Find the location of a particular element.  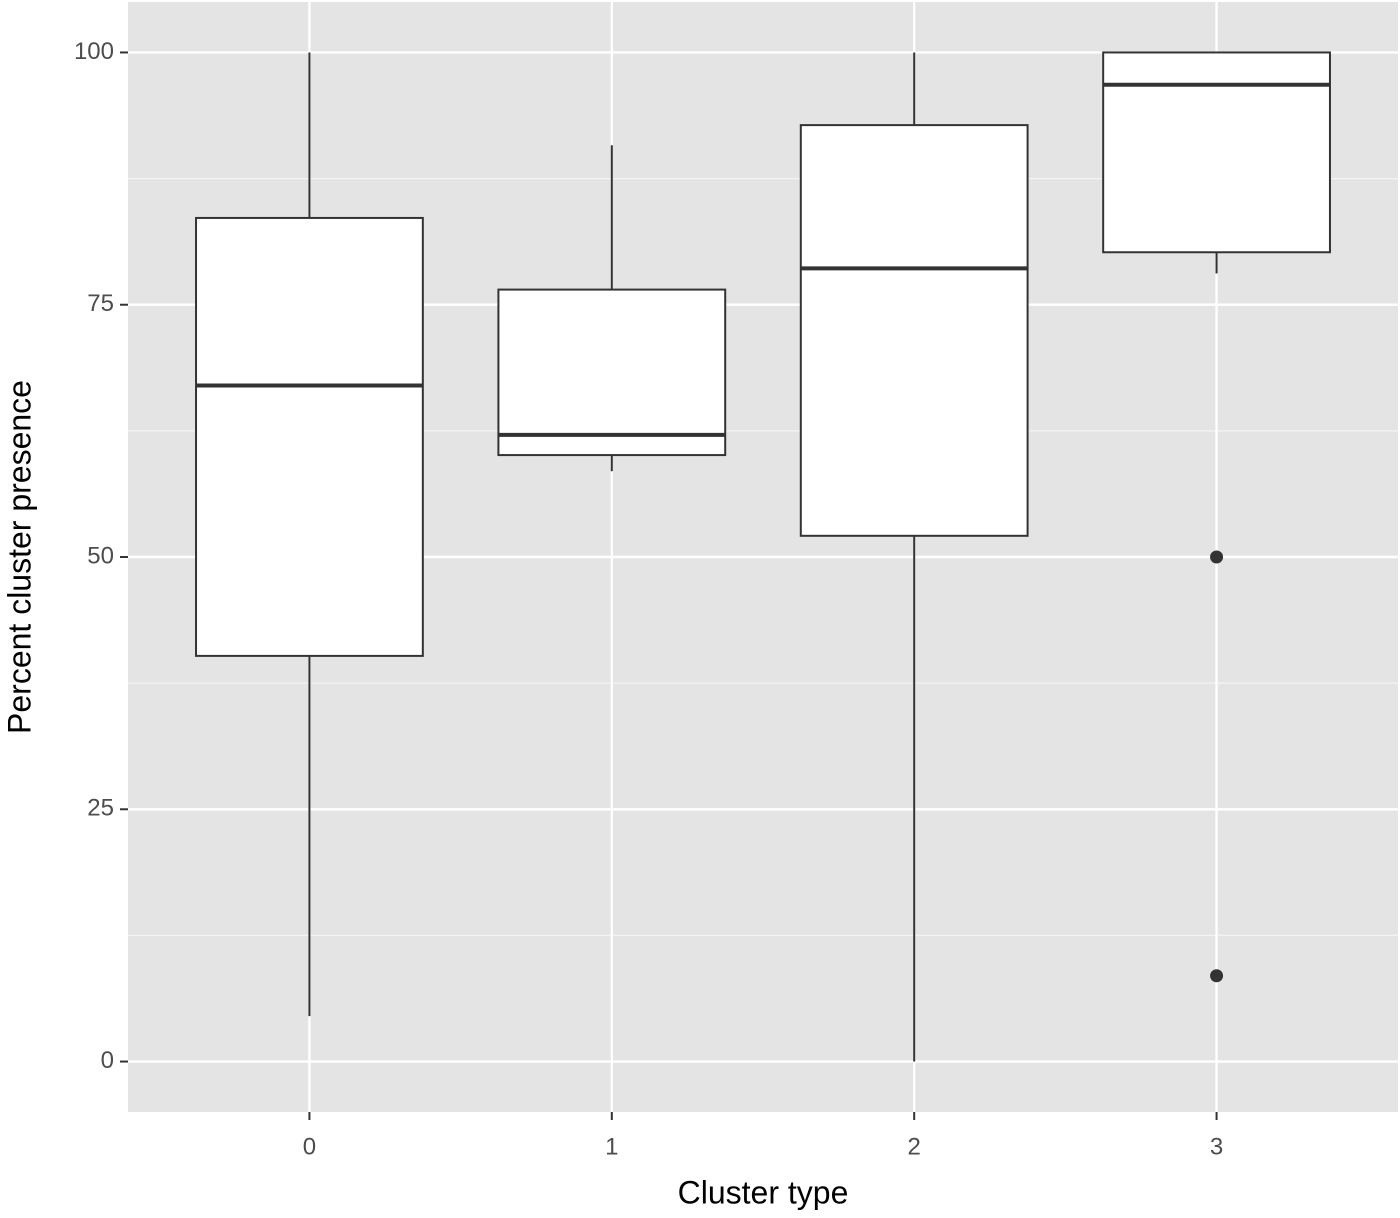

y-tick-label: 25 is located at coordinates (100, 808).